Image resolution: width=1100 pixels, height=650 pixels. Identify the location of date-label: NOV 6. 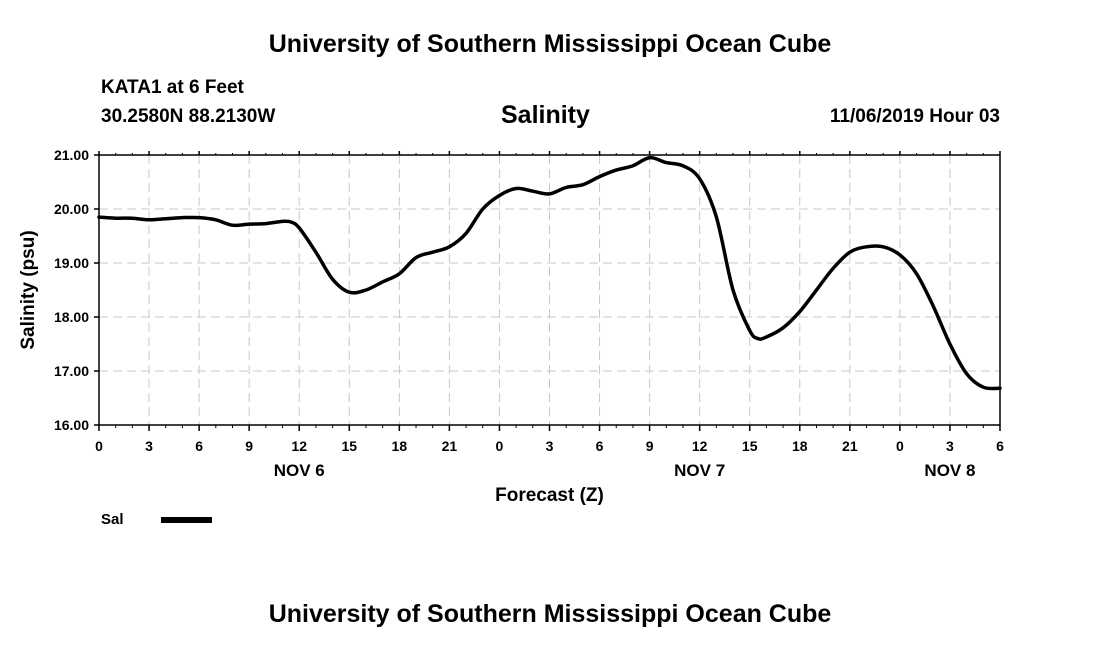
(299, 470).